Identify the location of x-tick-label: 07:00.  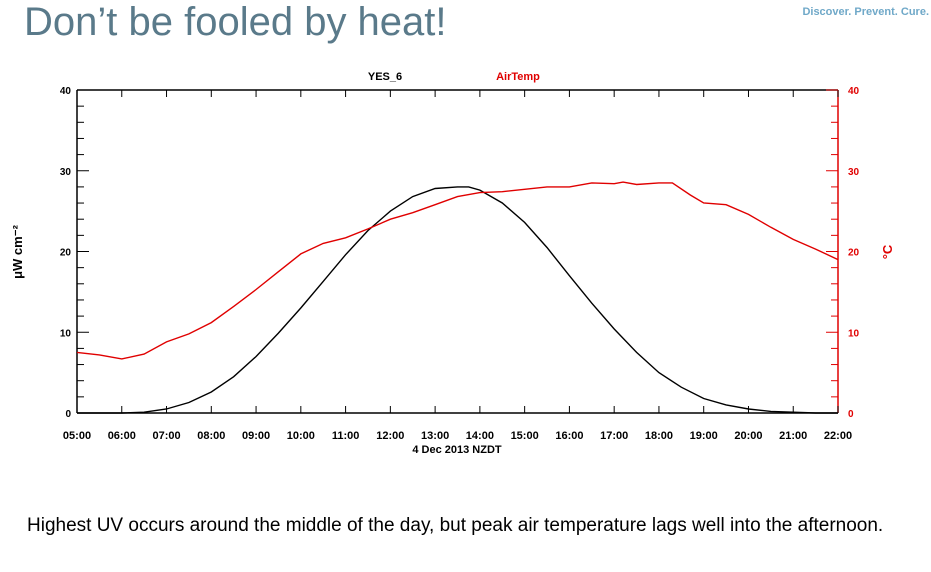
(166, 436).